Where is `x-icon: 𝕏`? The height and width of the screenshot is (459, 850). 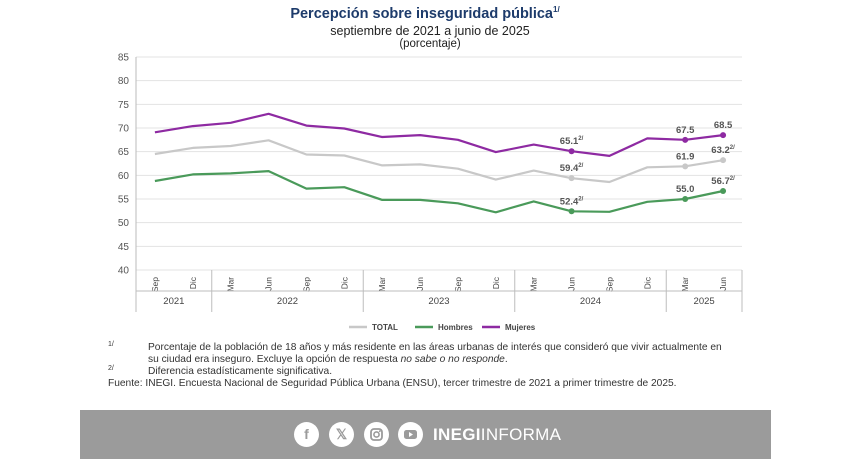
x-icon: 𝕏 is located at coordinates (341, 434).